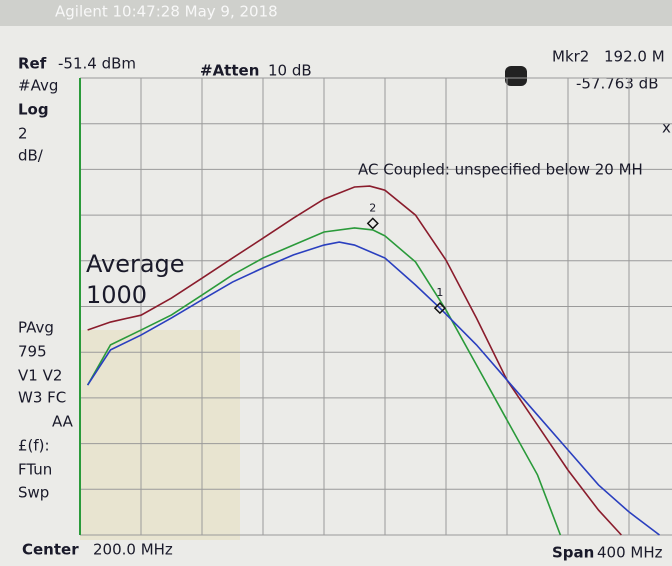 The image size is (672, 566). I want to click on annotation: AC Coupled: unspecified below 20 MH, so click(500, 170).